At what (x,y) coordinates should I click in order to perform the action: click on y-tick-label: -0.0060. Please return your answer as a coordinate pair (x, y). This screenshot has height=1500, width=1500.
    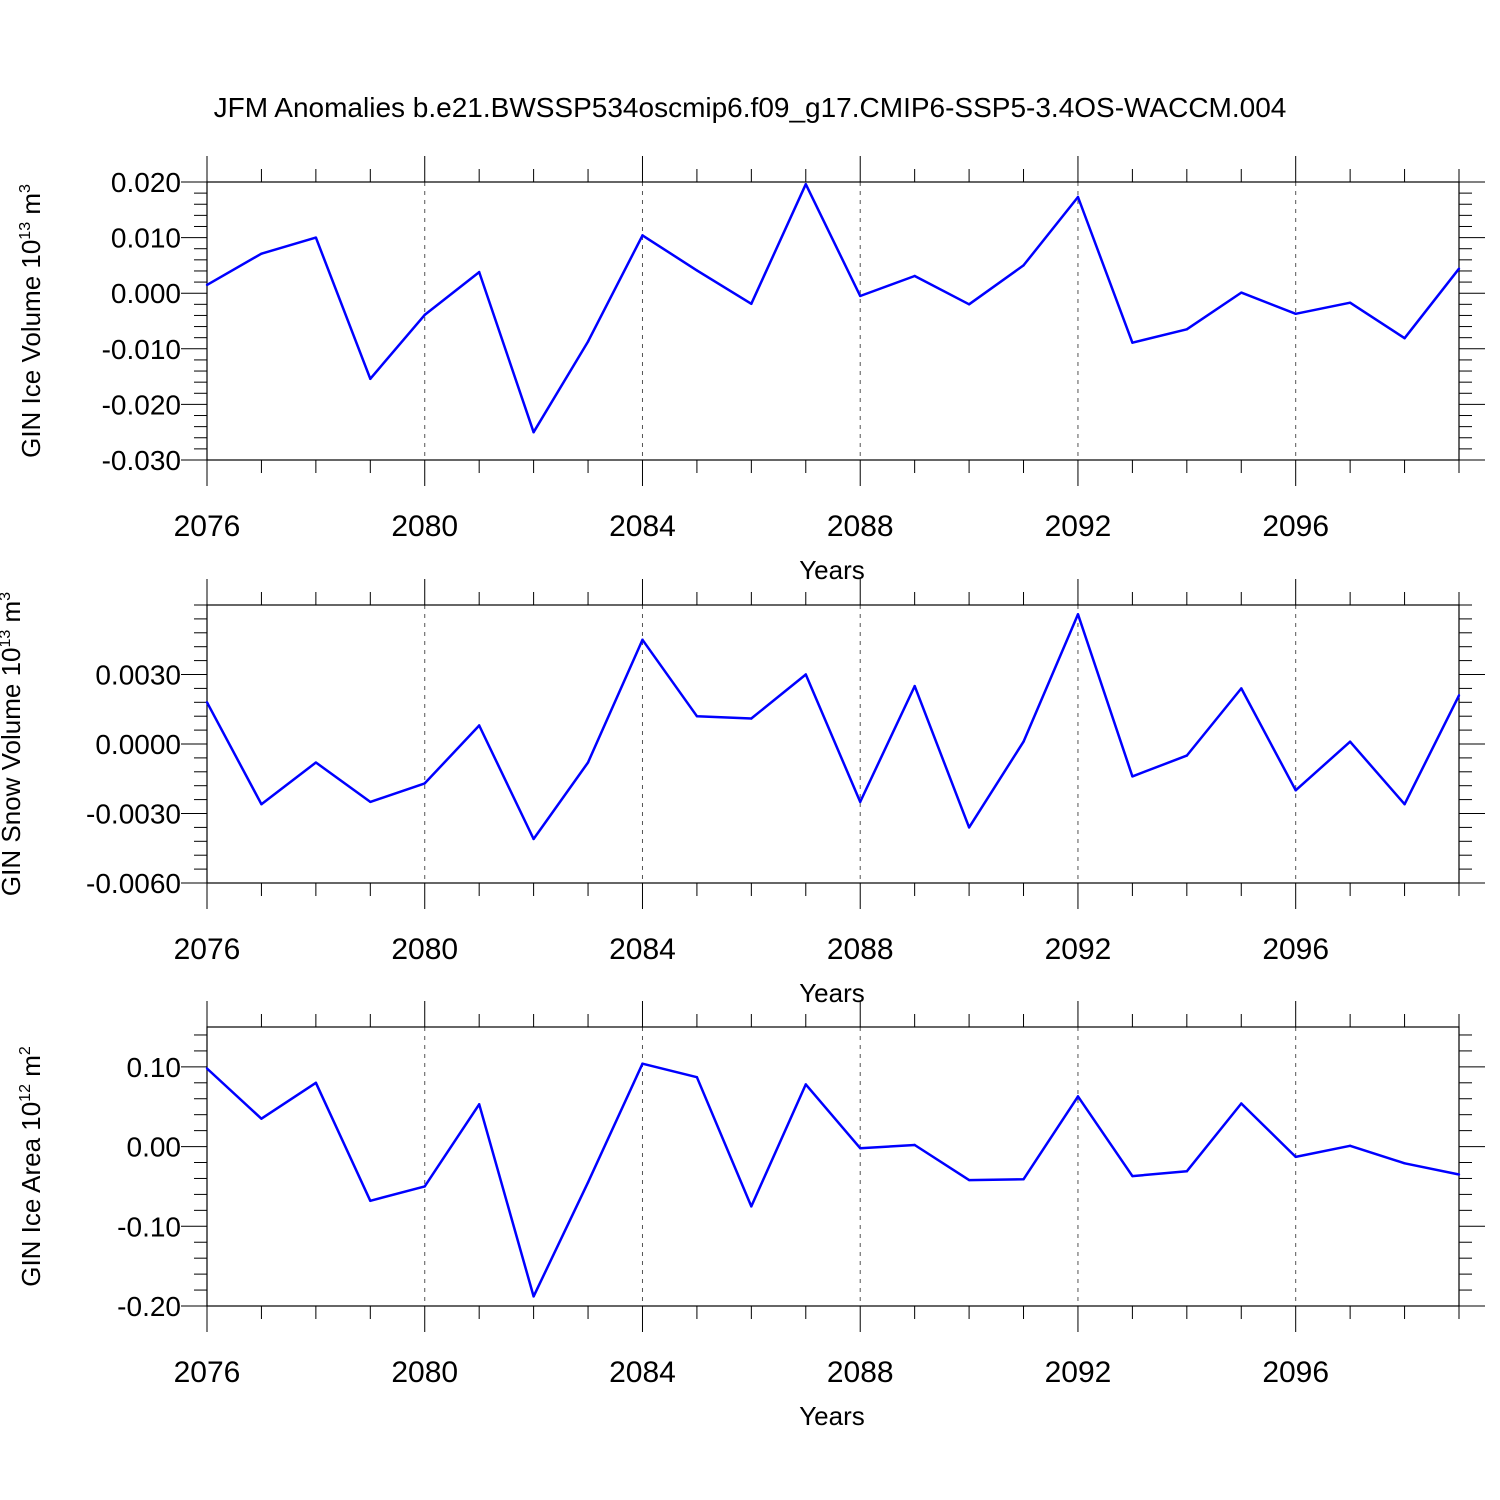
    Looking at the image, I should click on (133, 883).